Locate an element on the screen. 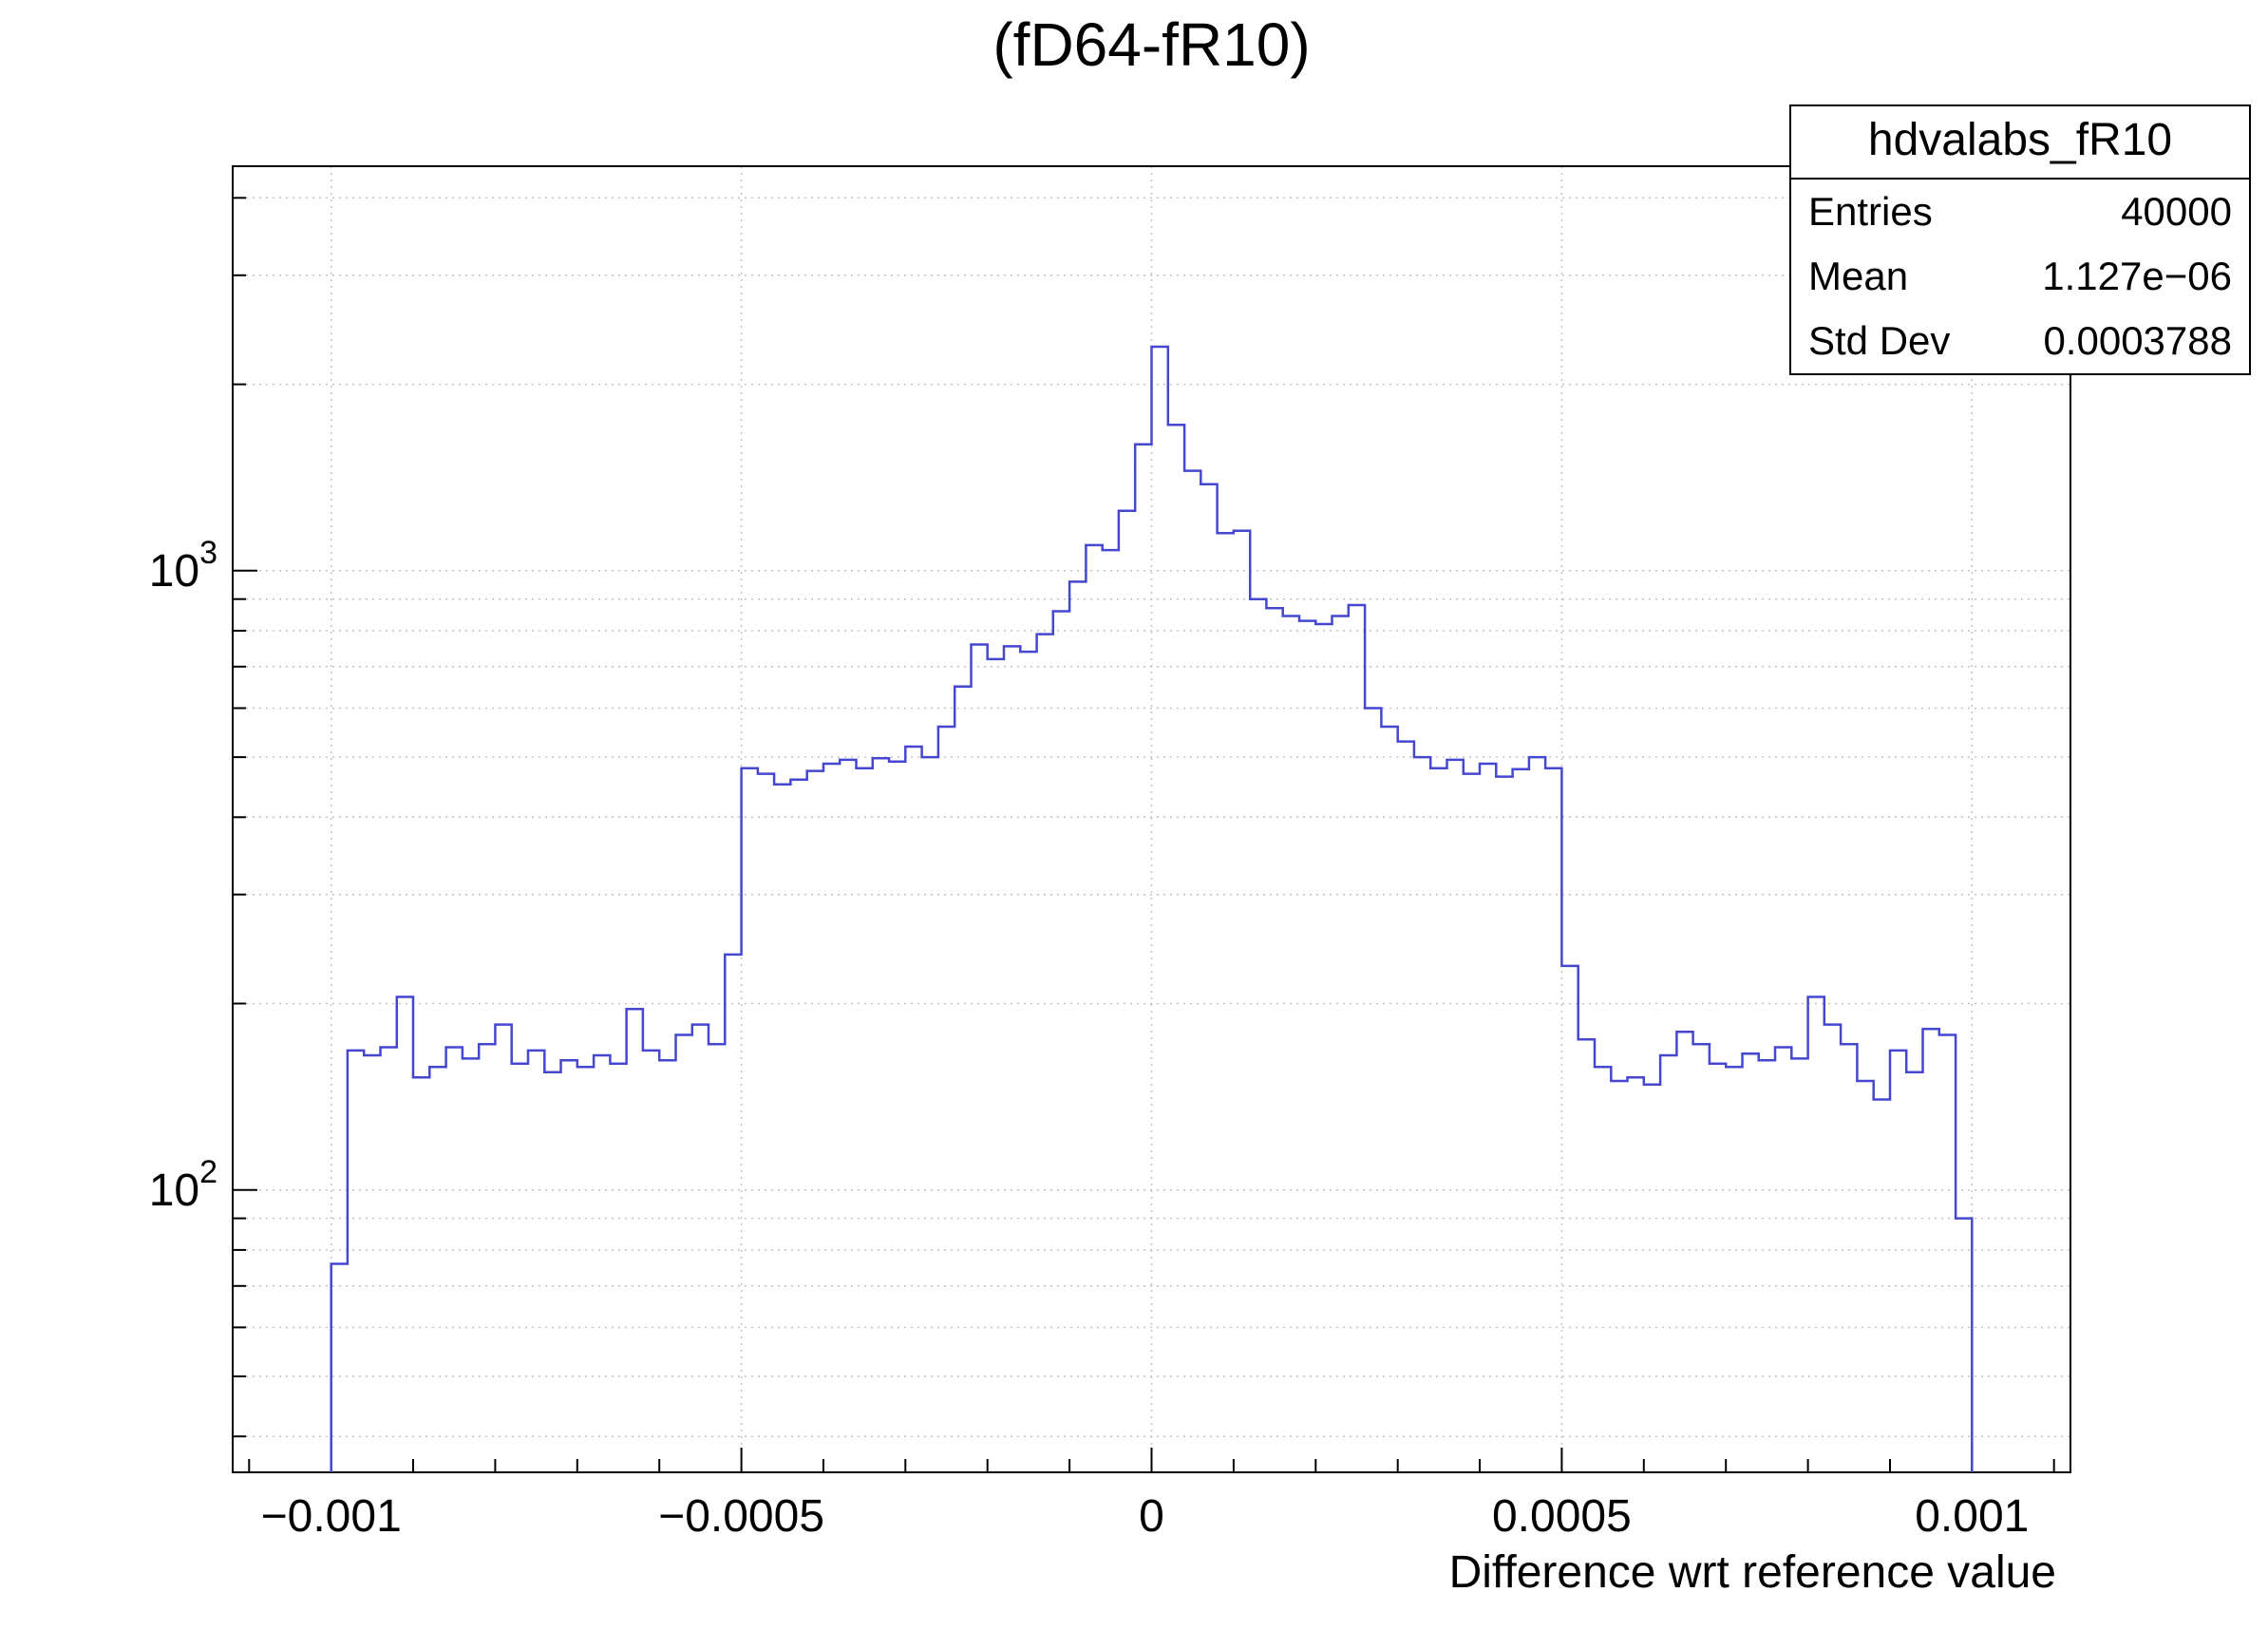 The width and height of the screenshot is (2268, 1630). stats-mean-label: Mean is located at coordinates (1859, 276).